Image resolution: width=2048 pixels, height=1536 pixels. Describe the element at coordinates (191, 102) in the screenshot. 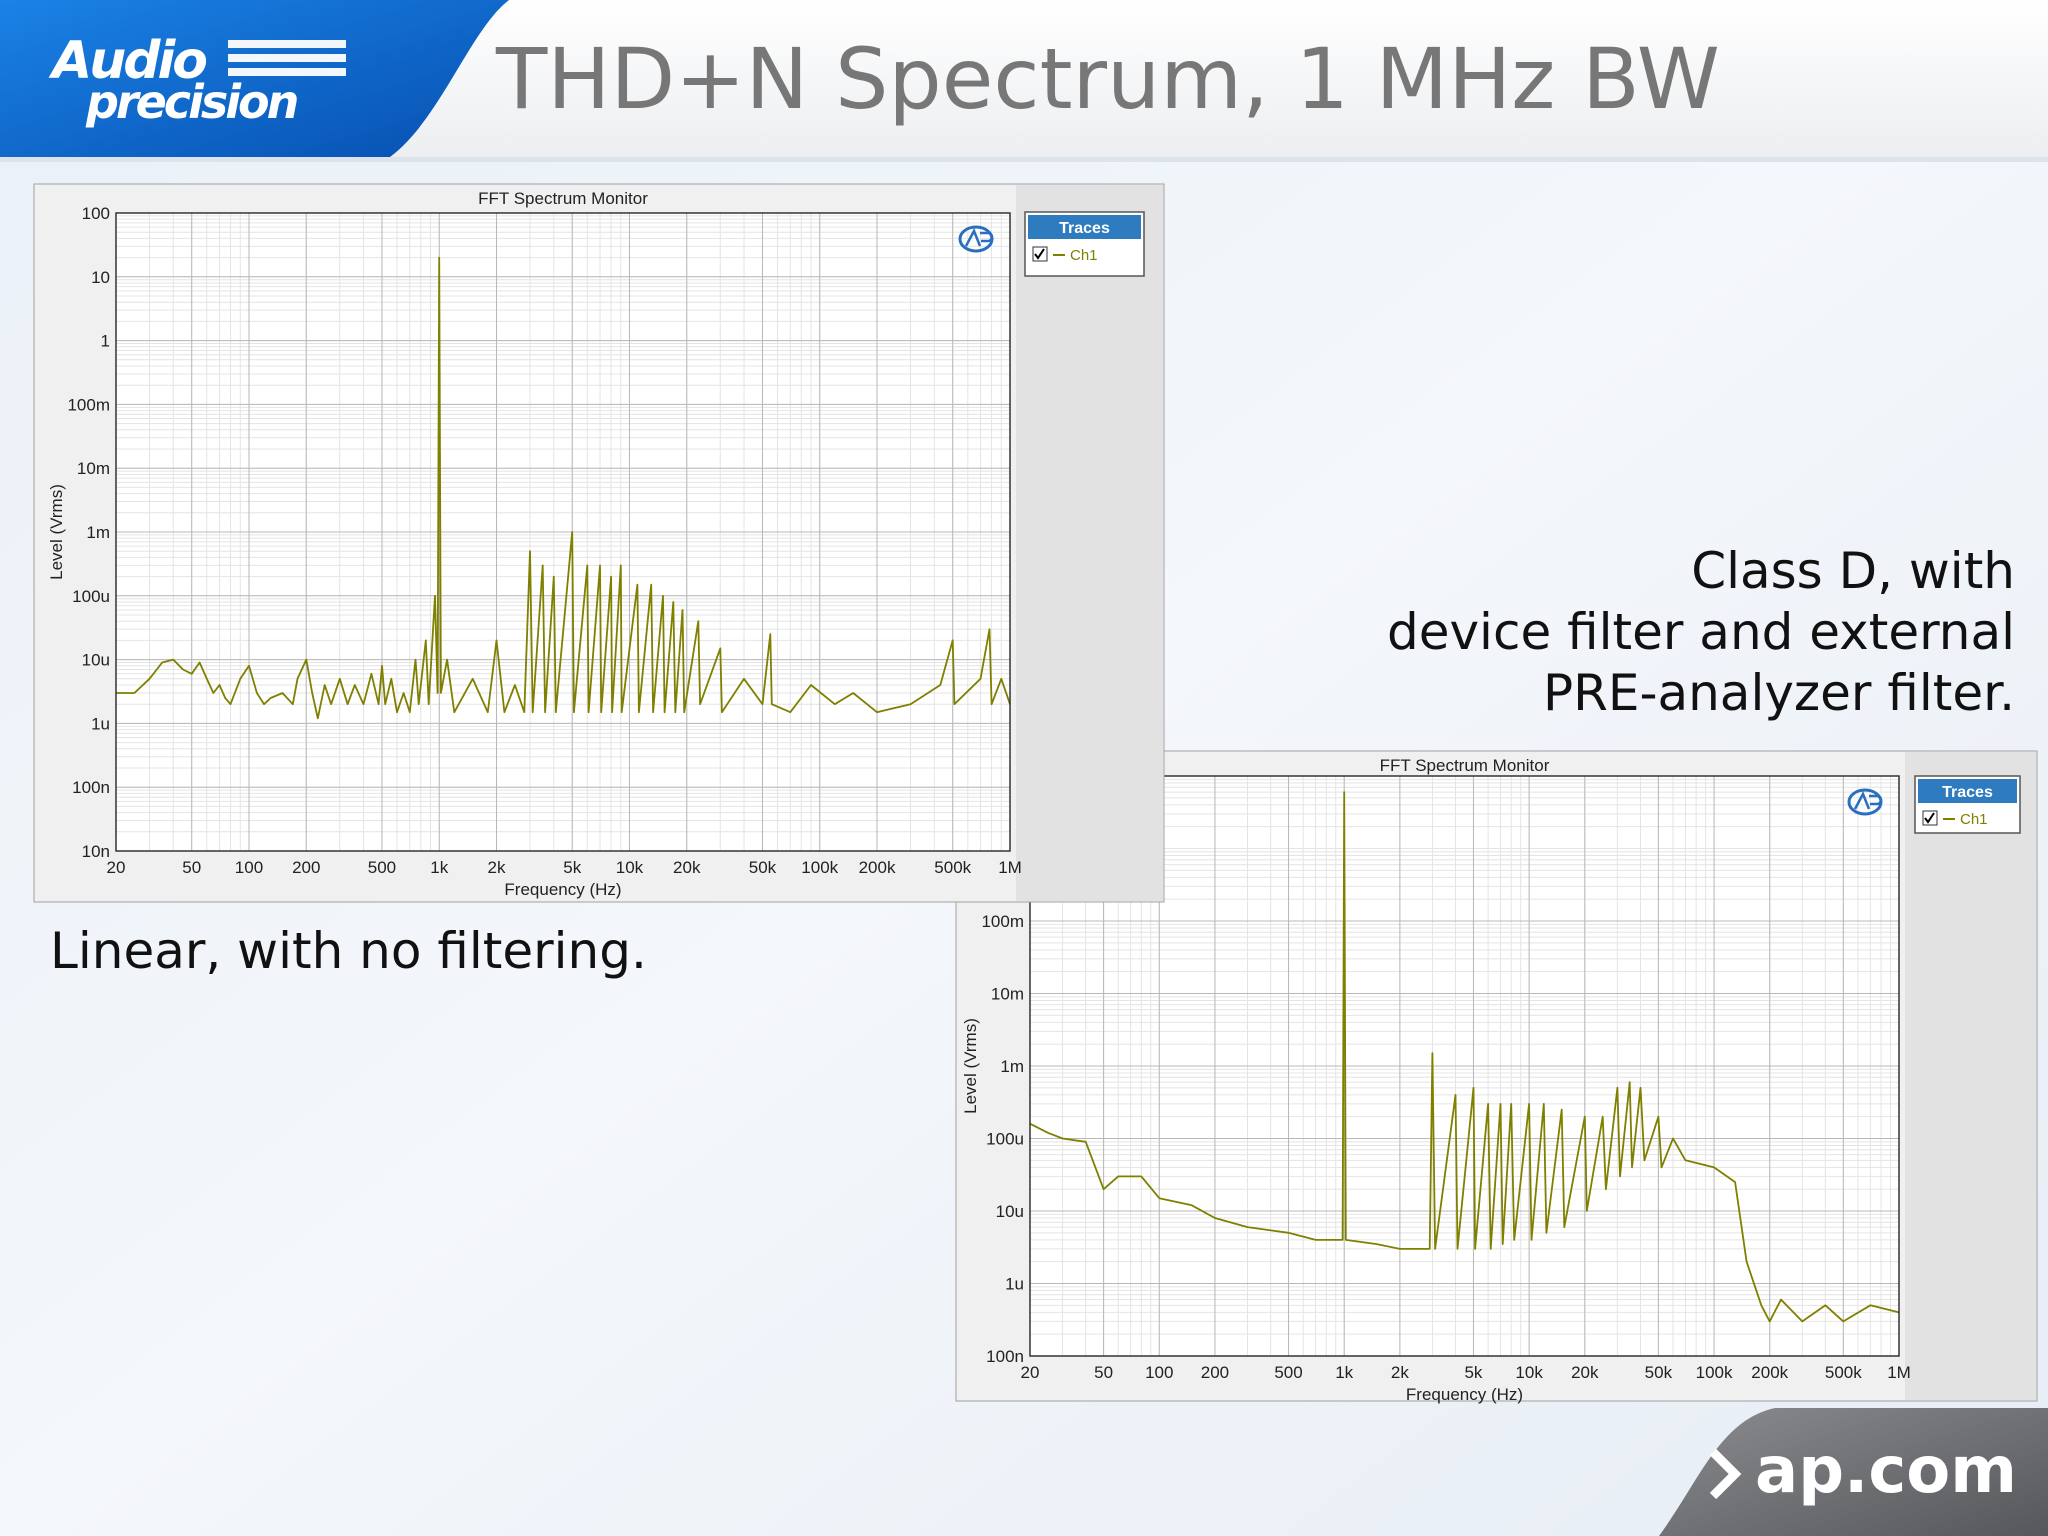

I see `logo-text: precision` at that location.